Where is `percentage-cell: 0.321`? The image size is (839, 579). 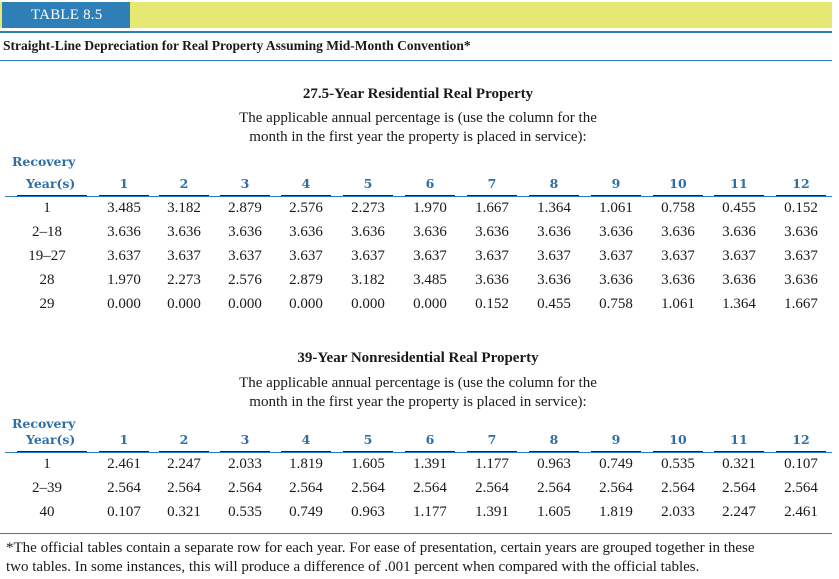
percentage-cell: 0.321 is located at coordinates (184, 512).